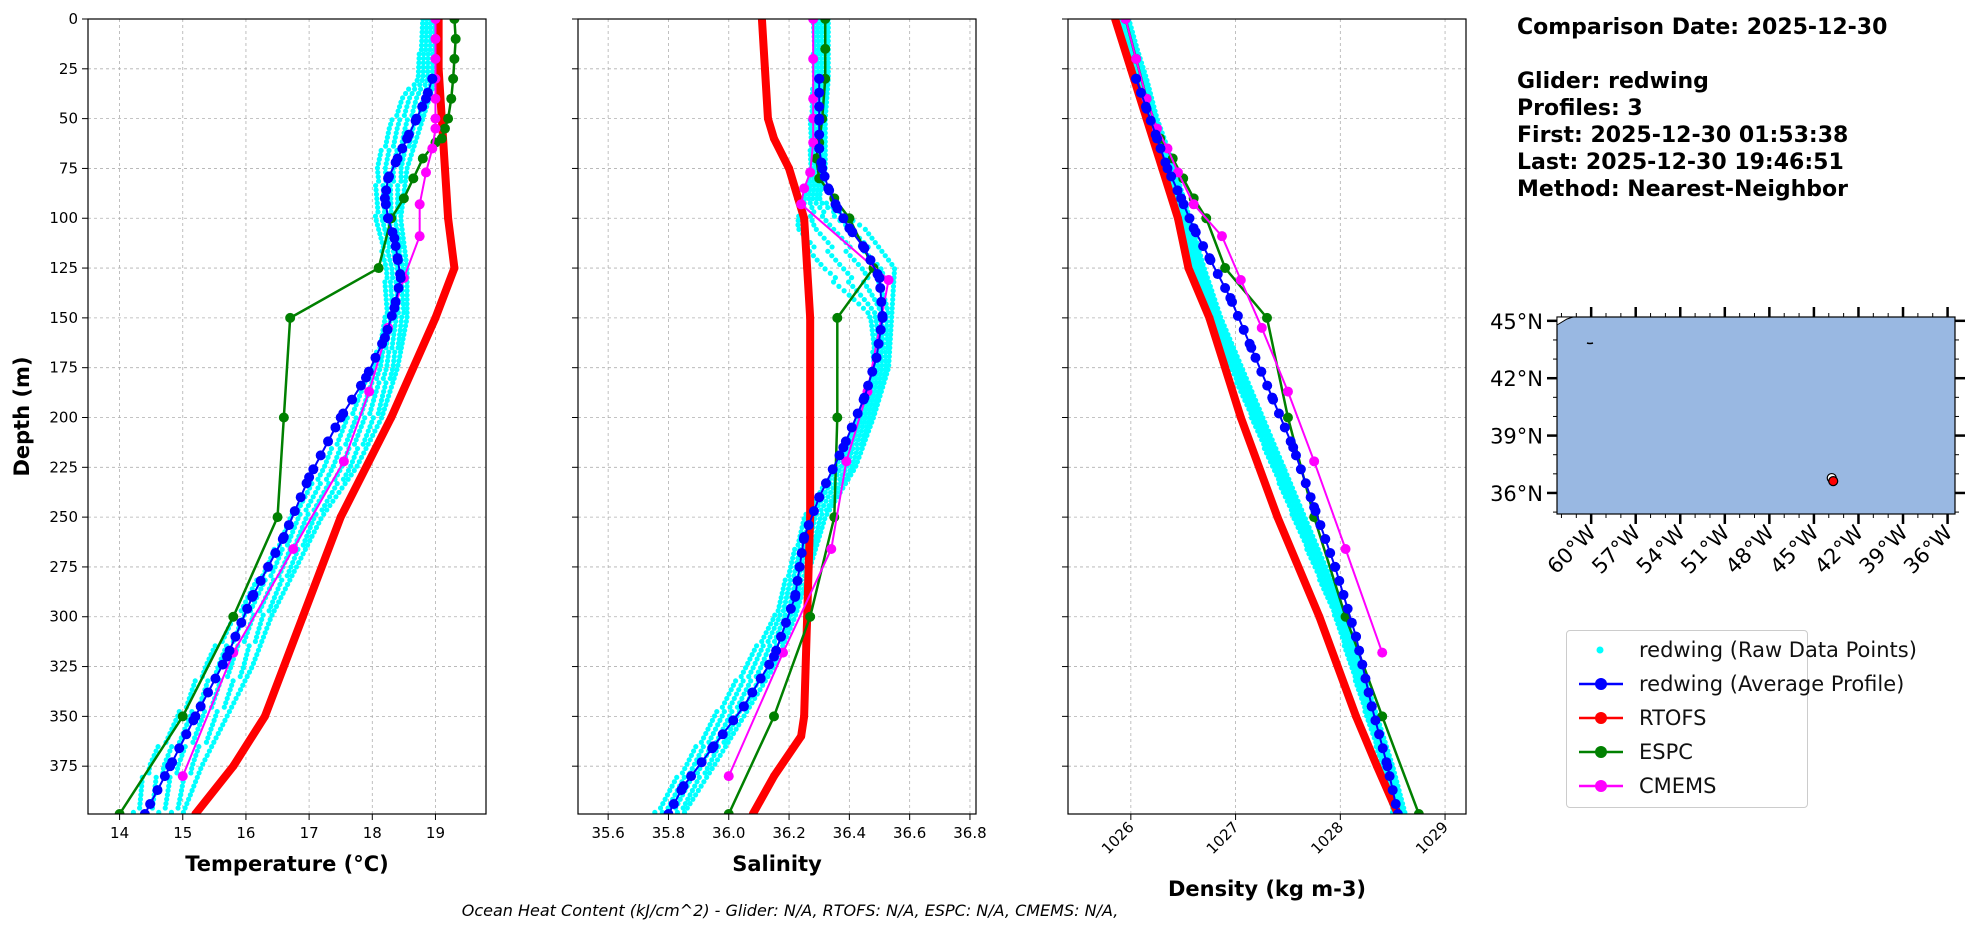 The width and height of the screenshot is (1978, 934). What do you see at coordinates (969, 833) in the screenshot?
I see `x-tick-label: 36.8` at bounding box center [969, 833].